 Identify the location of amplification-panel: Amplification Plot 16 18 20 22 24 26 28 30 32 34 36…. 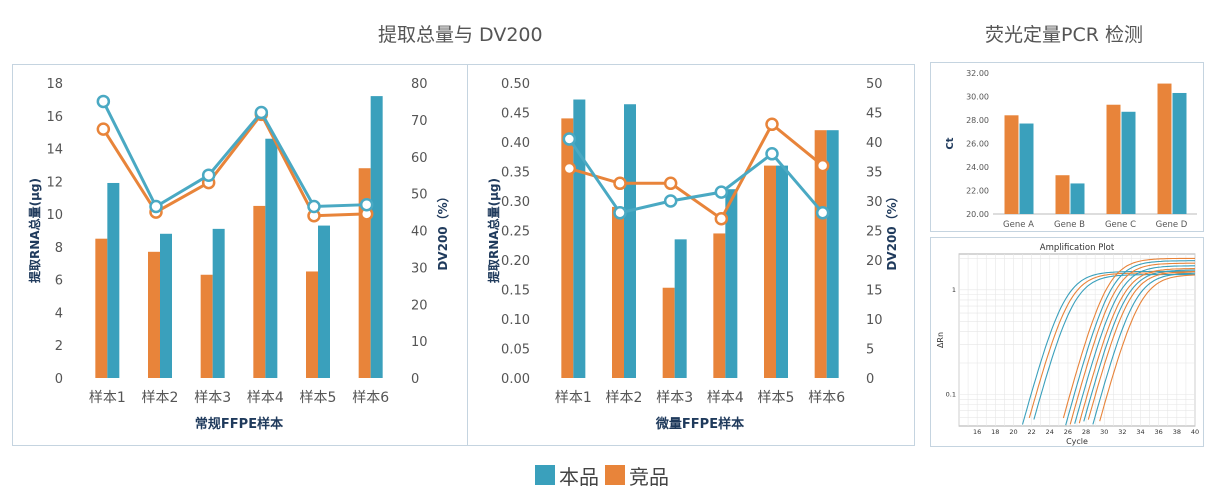
(1067, 342).